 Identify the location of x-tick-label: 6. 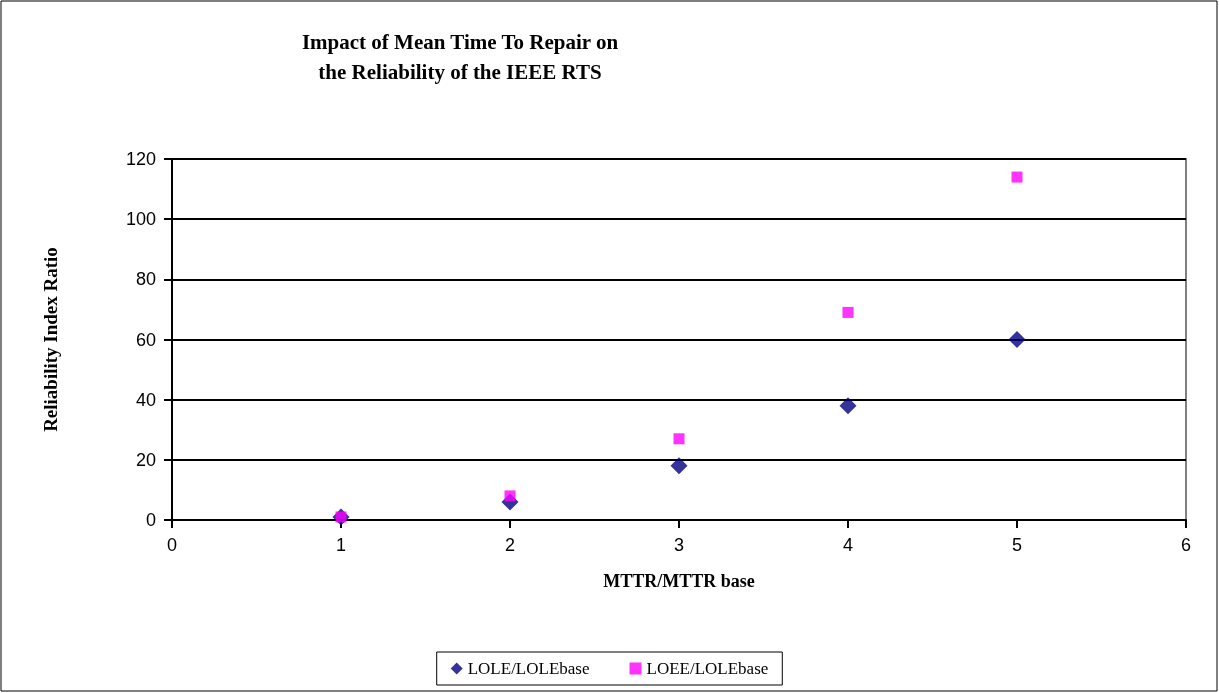
(1186, 545).